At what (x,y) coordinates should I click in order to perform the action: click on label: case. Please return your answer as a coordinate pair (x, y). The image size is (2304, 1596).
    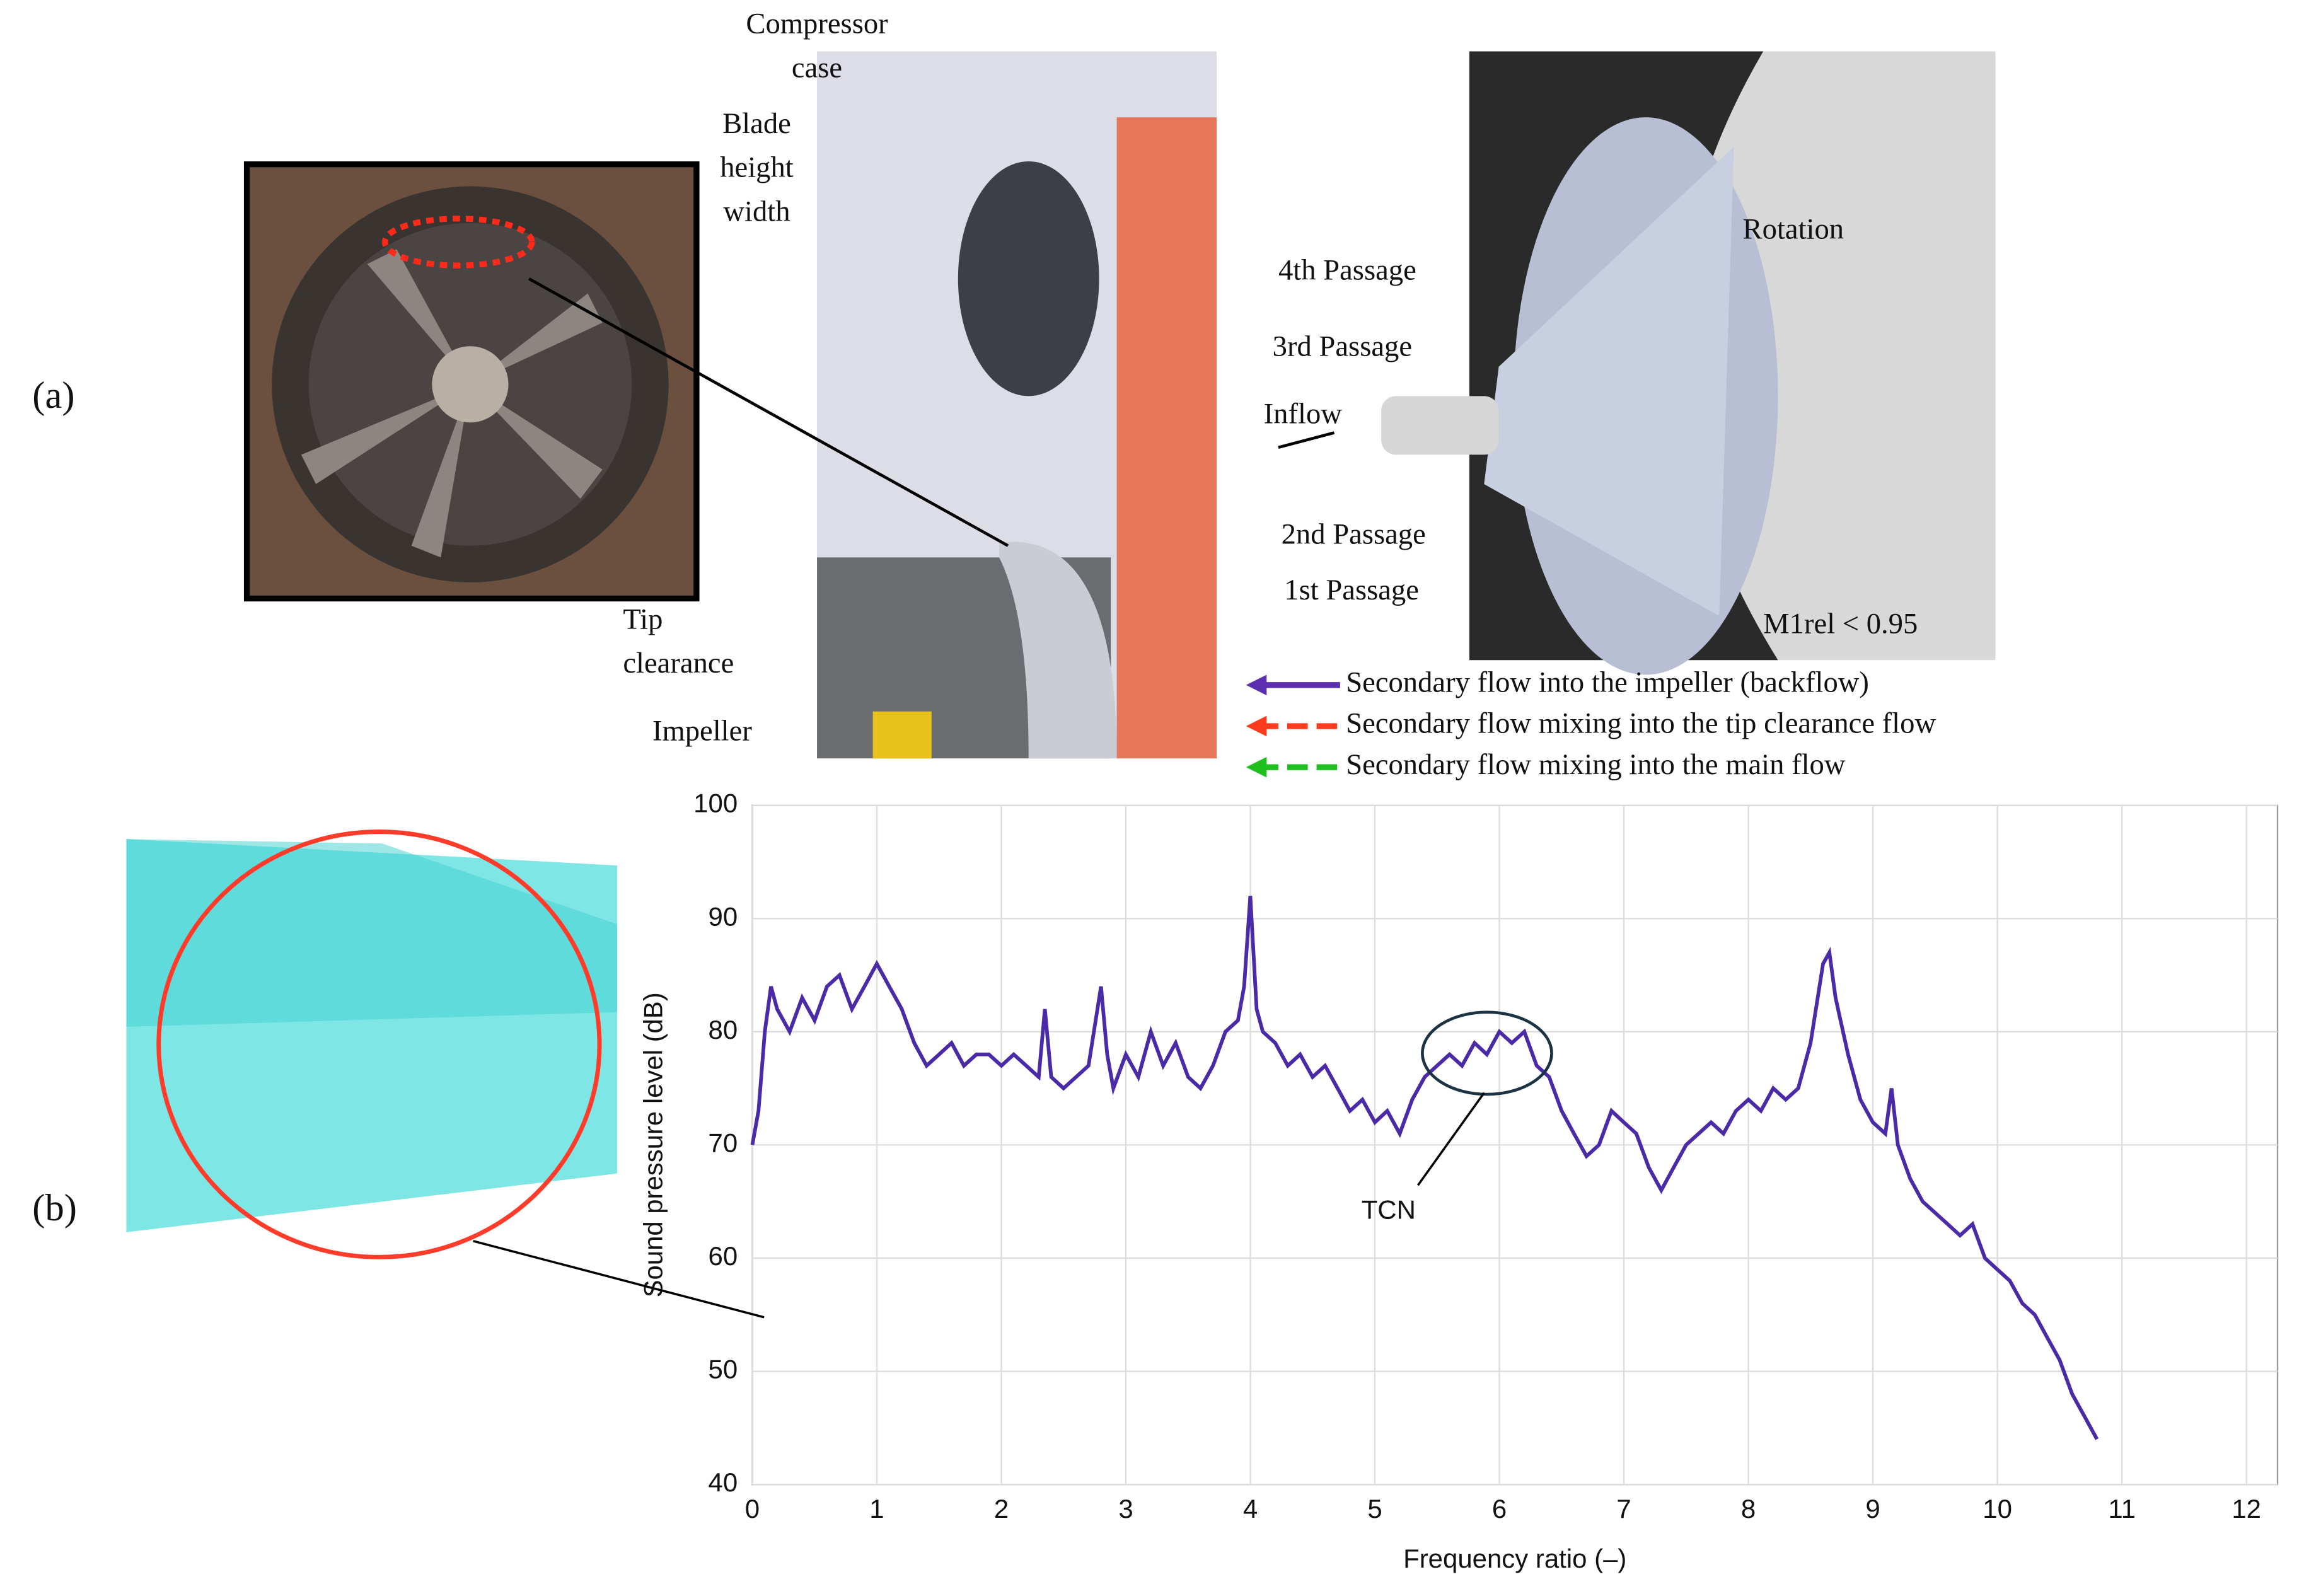
    Looking at the image, I should click on (817, 67).